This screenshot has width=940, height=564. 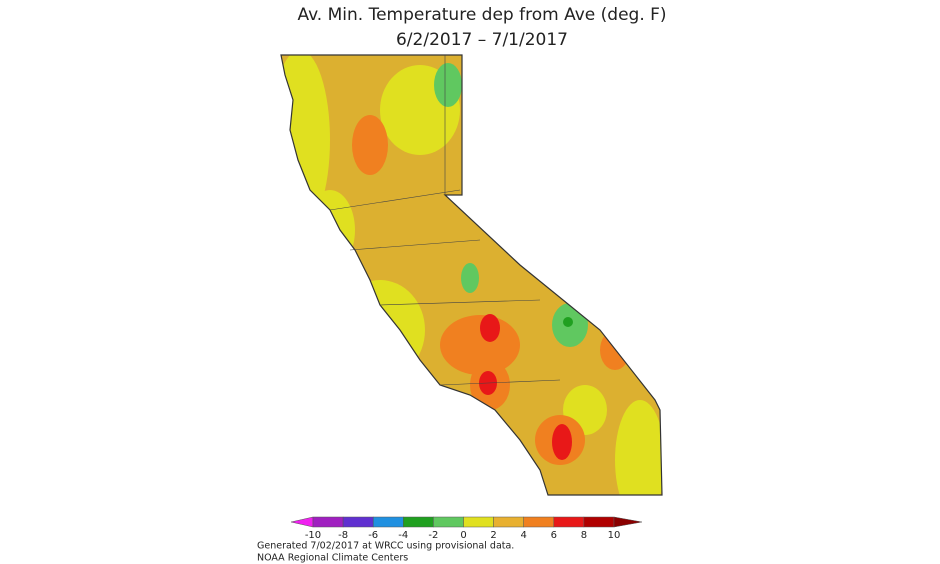 What do you see at coordinates (332, 558) in the screenshot?
I see `source-note: NOAA Regional Climate Centers` at bounding box center [332, 558].